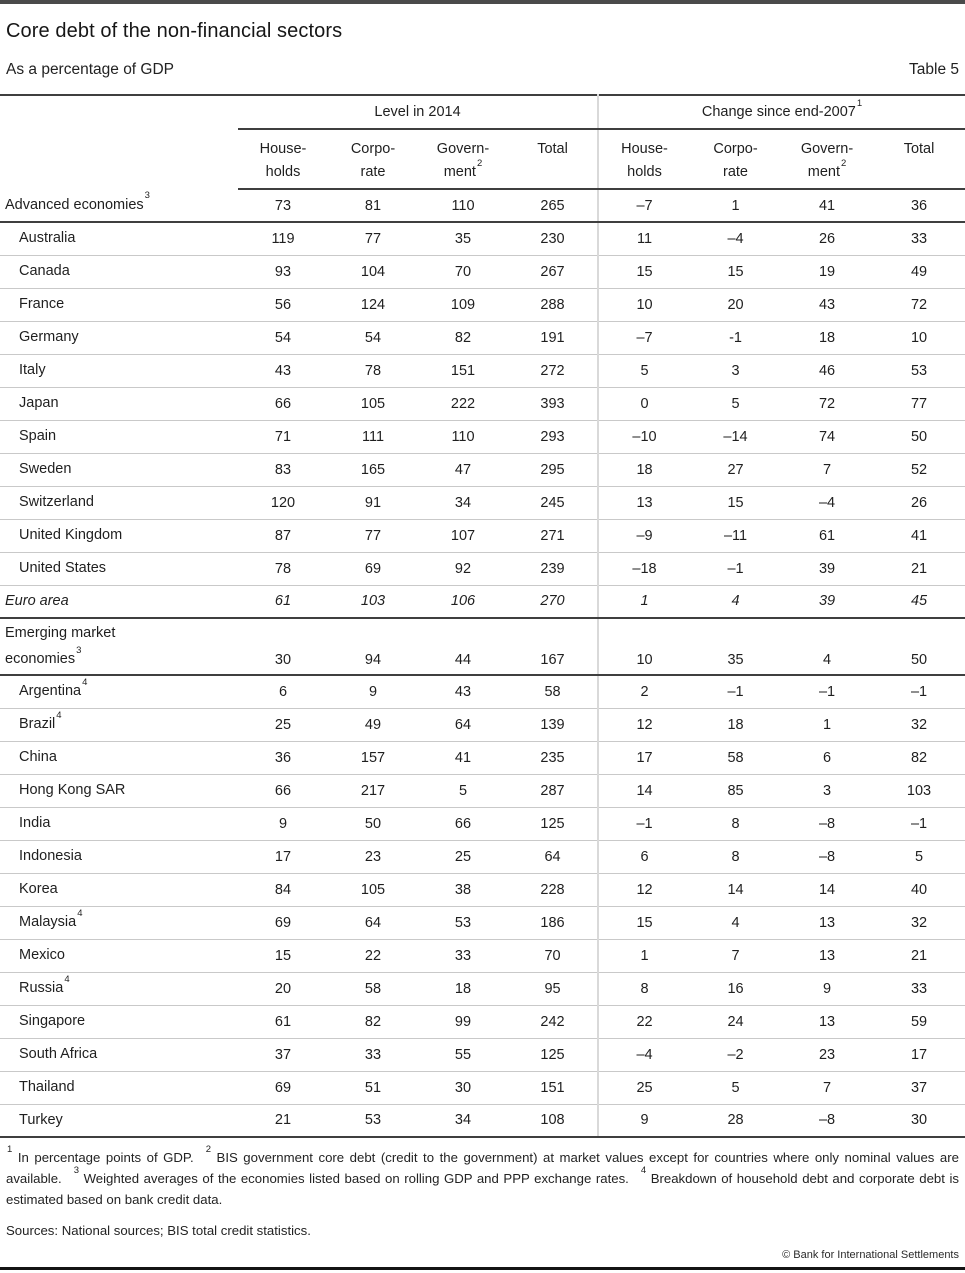 The height and width of the screenshot is (1273, 965). I want to click on row-label: Indonesia, so click(119, 857).